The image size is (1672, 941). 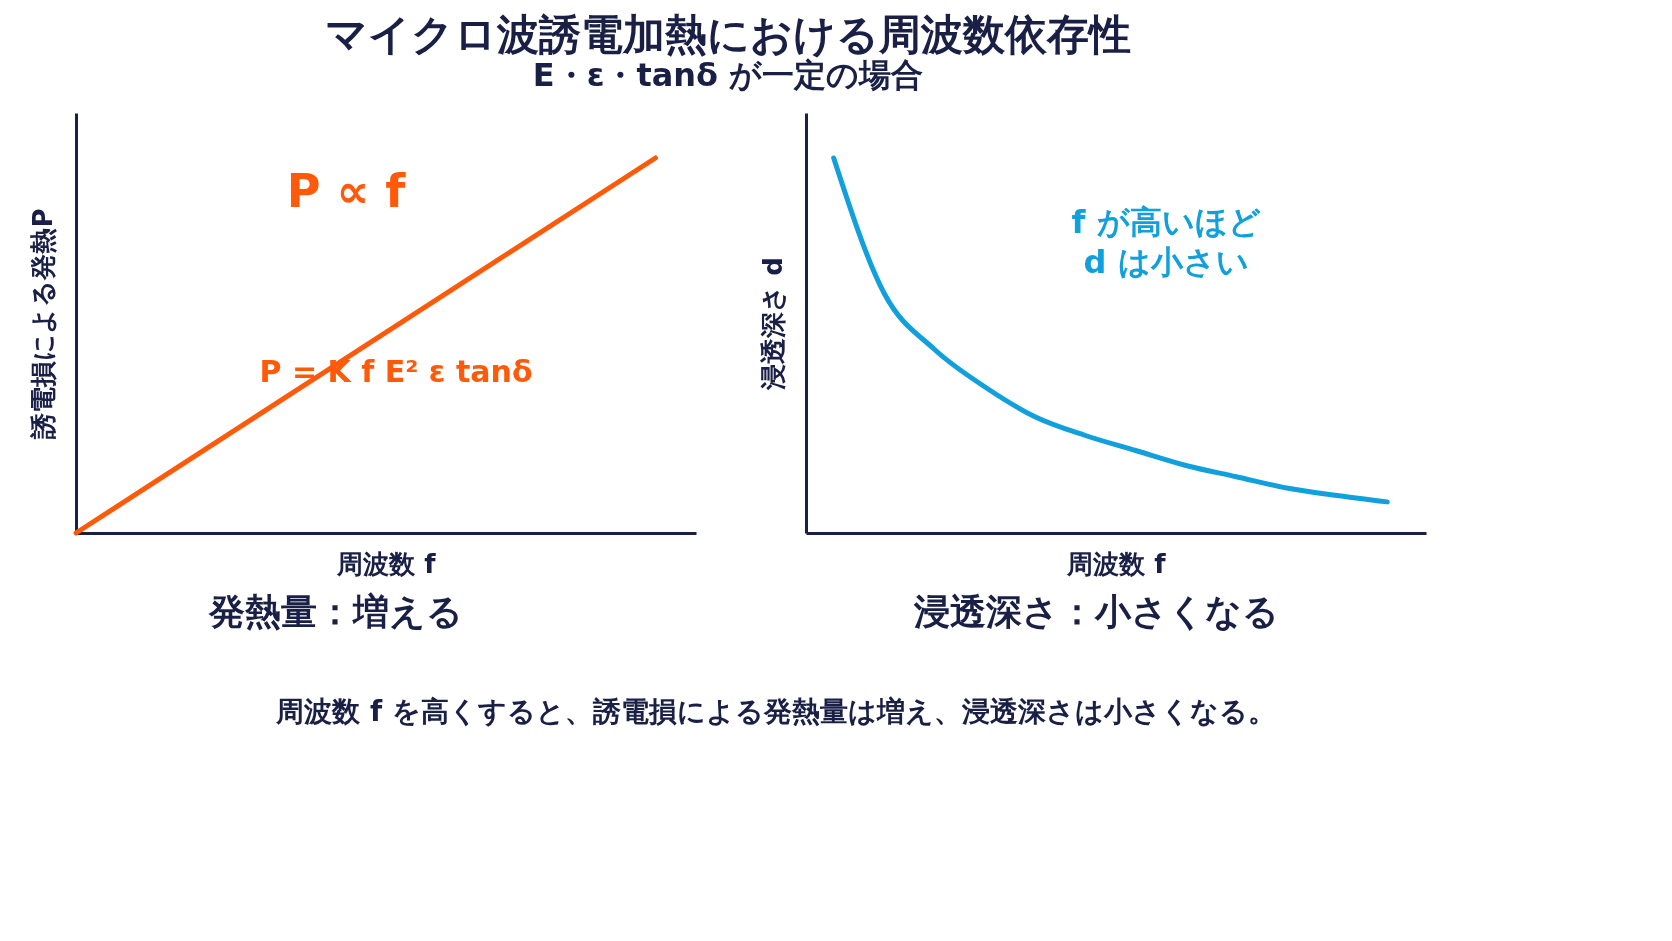 What do you see at coordinates (1095, 611) in the screenshot?
I see `text: 浸透深さ：小さくなる` at bounding box center [1095, 611].